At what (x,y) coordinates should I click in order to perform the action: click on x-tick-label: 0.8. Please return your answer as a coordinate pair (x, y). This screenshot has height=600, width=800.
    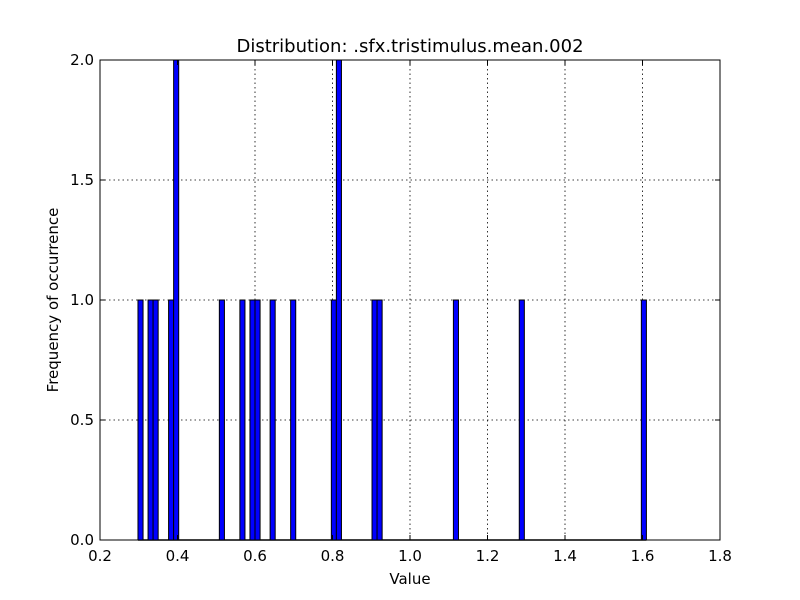
    Looking at the image, I should click on (333, 556).